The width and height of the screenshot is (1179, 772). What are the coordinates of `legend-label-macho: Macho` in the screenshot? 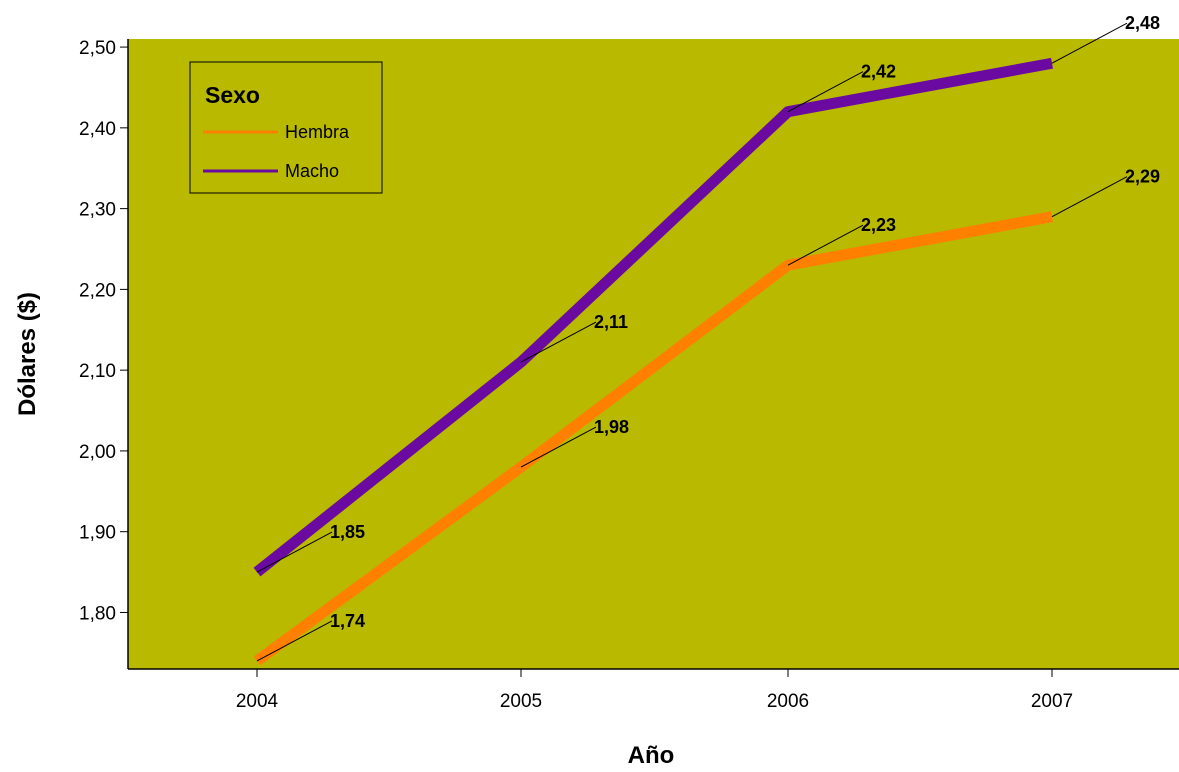 It's located at (312, 171).